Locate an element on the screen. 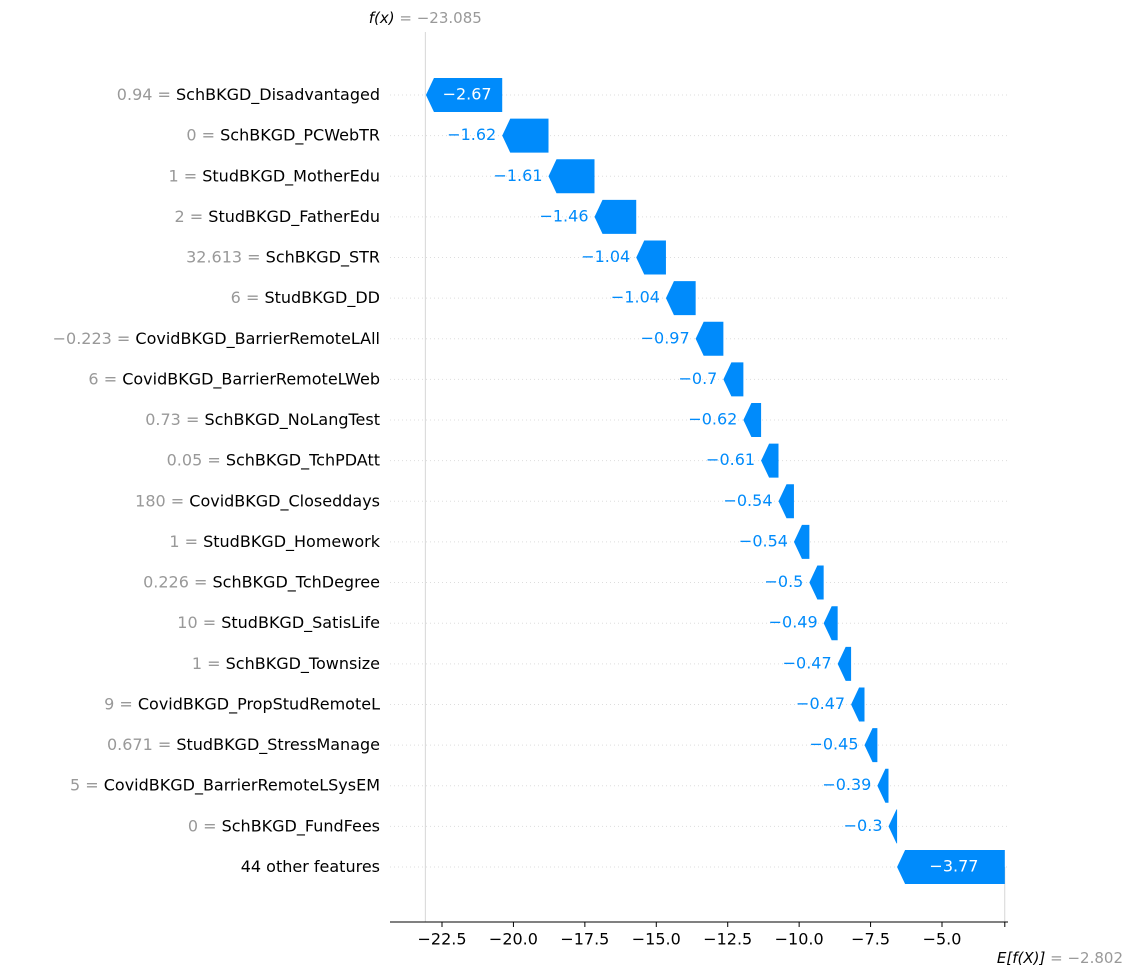  value-label: −1.61 is located at coordinates (517, 175).